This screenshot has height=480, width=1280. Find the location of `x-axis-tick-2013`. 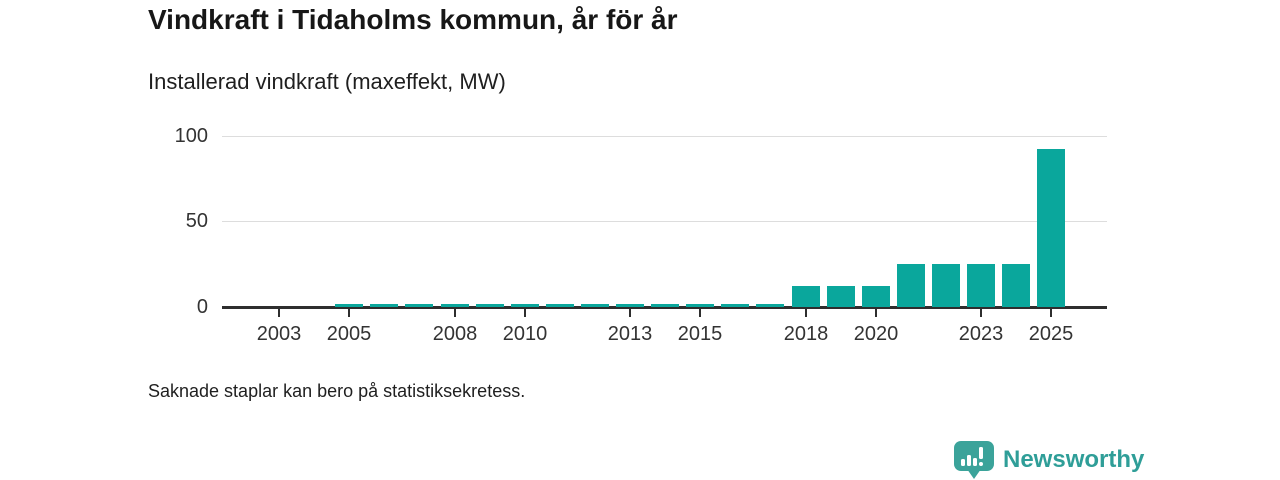

x-axis-tick-2013 is located at coordinates (630, 313).